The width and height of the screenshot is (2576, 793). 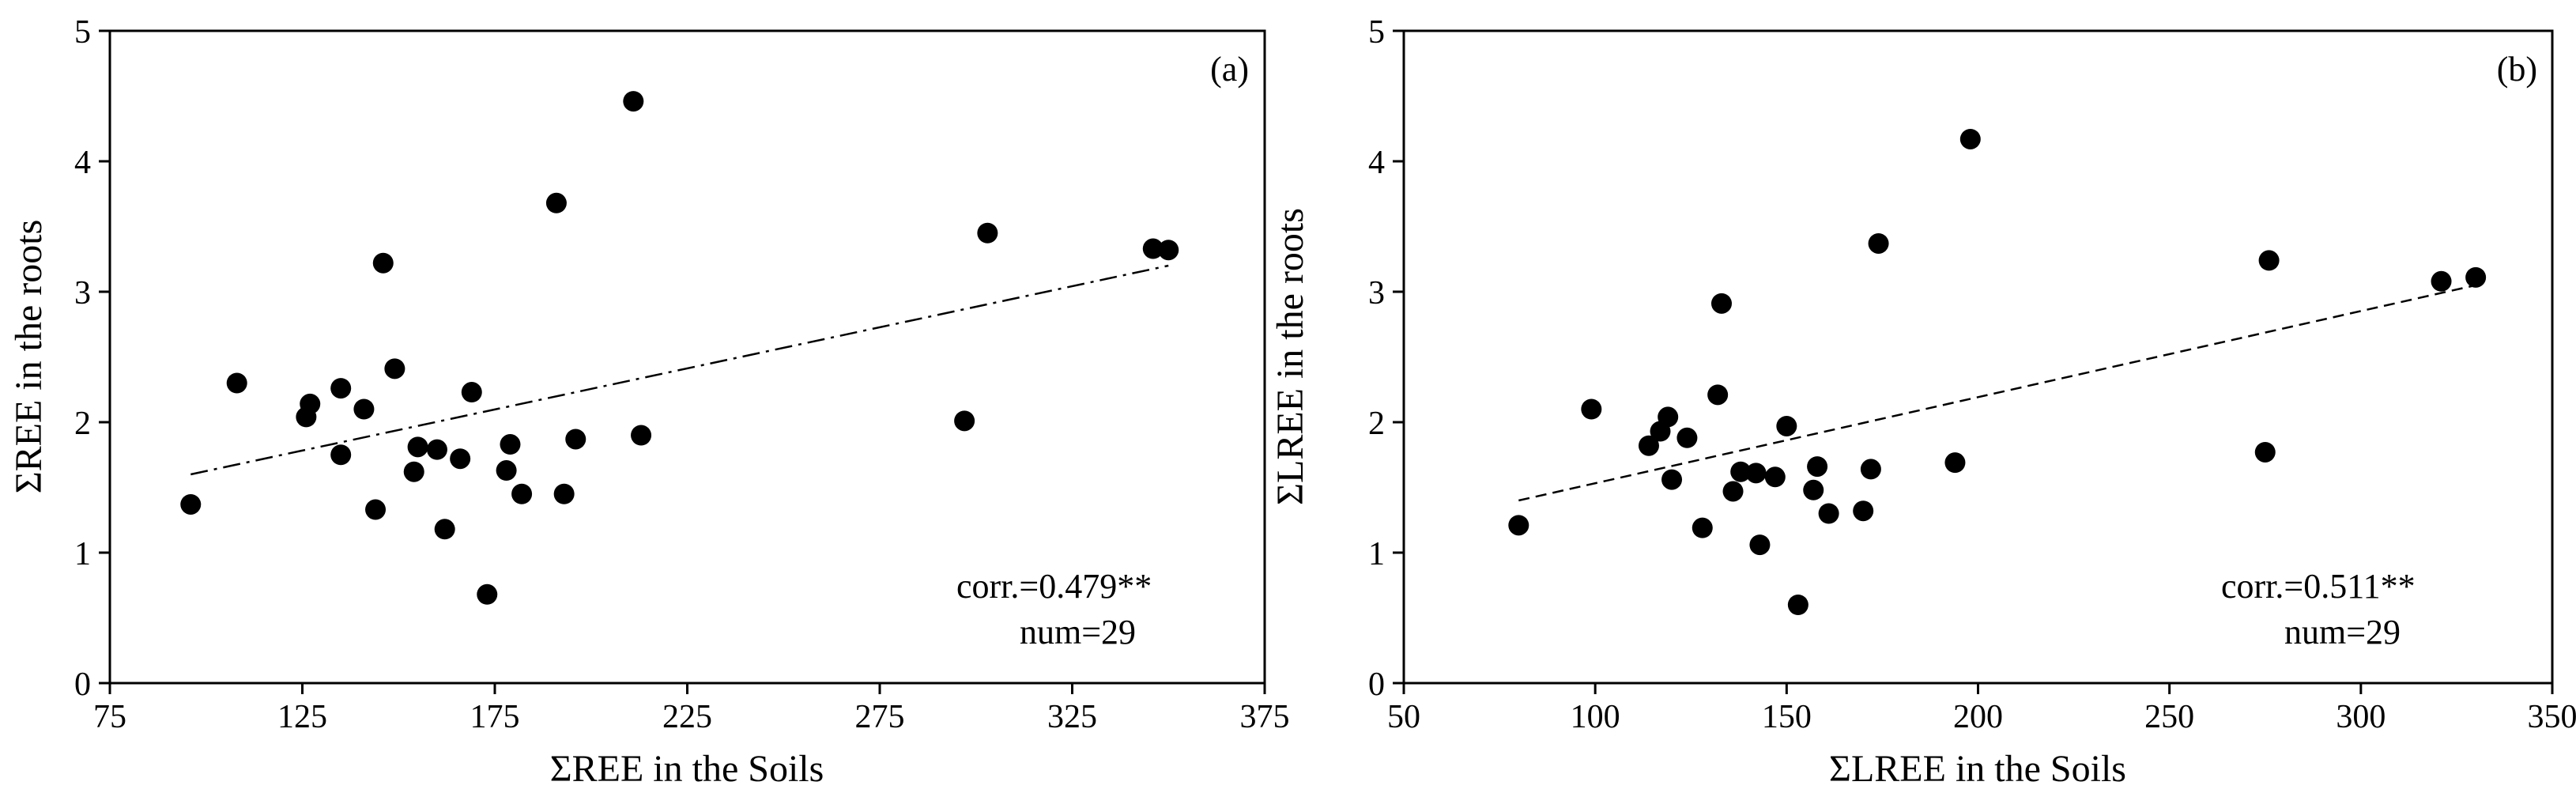 I want to click on x-axis-label: ΣREE in the Soils, so click(x=687, y=769).